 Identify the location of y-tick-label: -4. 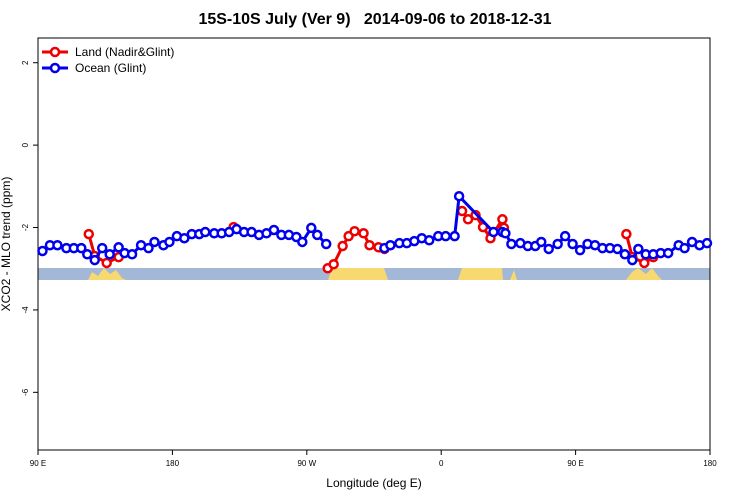
(25, 310).